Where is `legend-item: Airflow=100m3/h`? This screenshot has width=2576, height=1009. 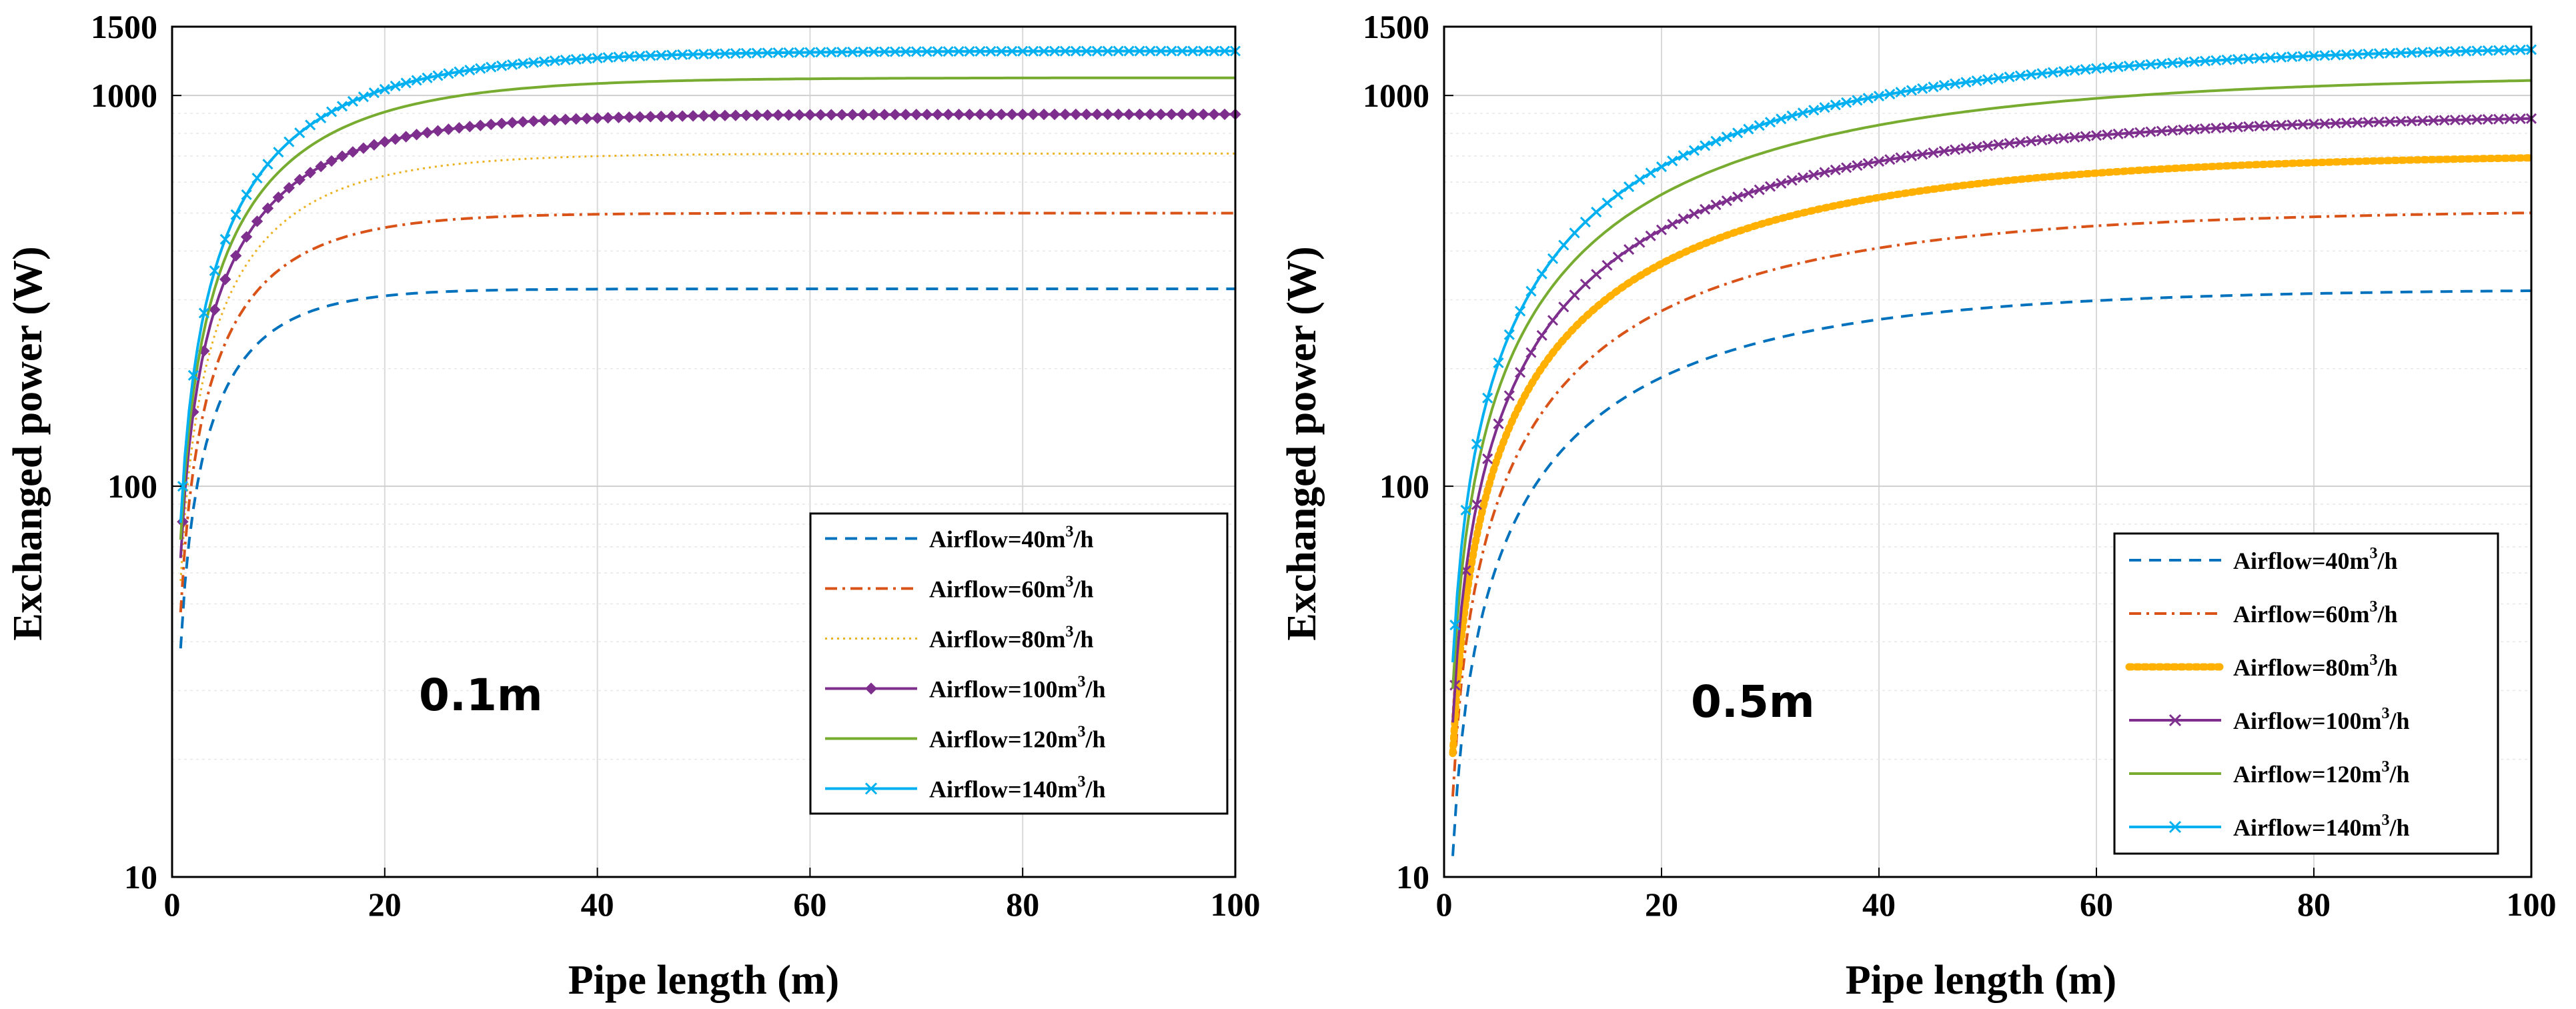 legend-item: Airflow=100m3/h is located at coordinates (965, 688).